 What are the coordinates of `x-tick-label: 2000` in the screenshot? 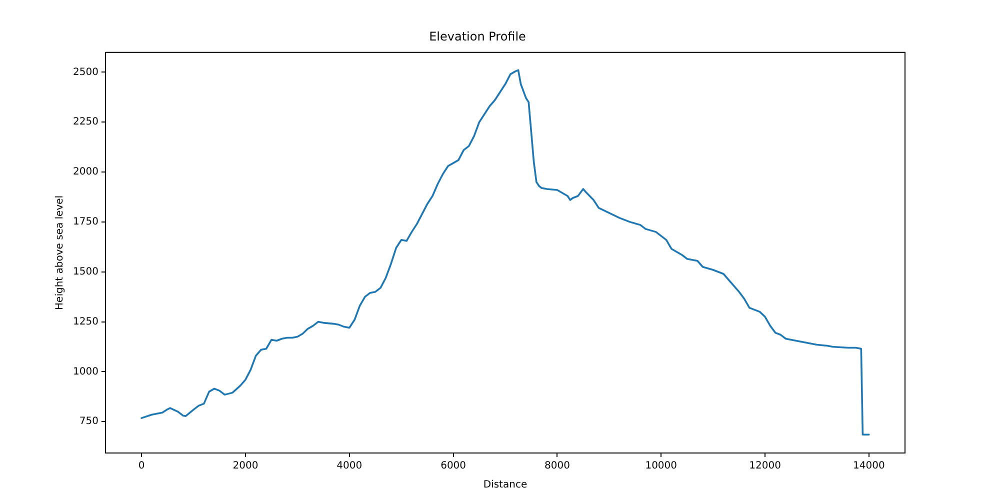 It's located at (245, 466).